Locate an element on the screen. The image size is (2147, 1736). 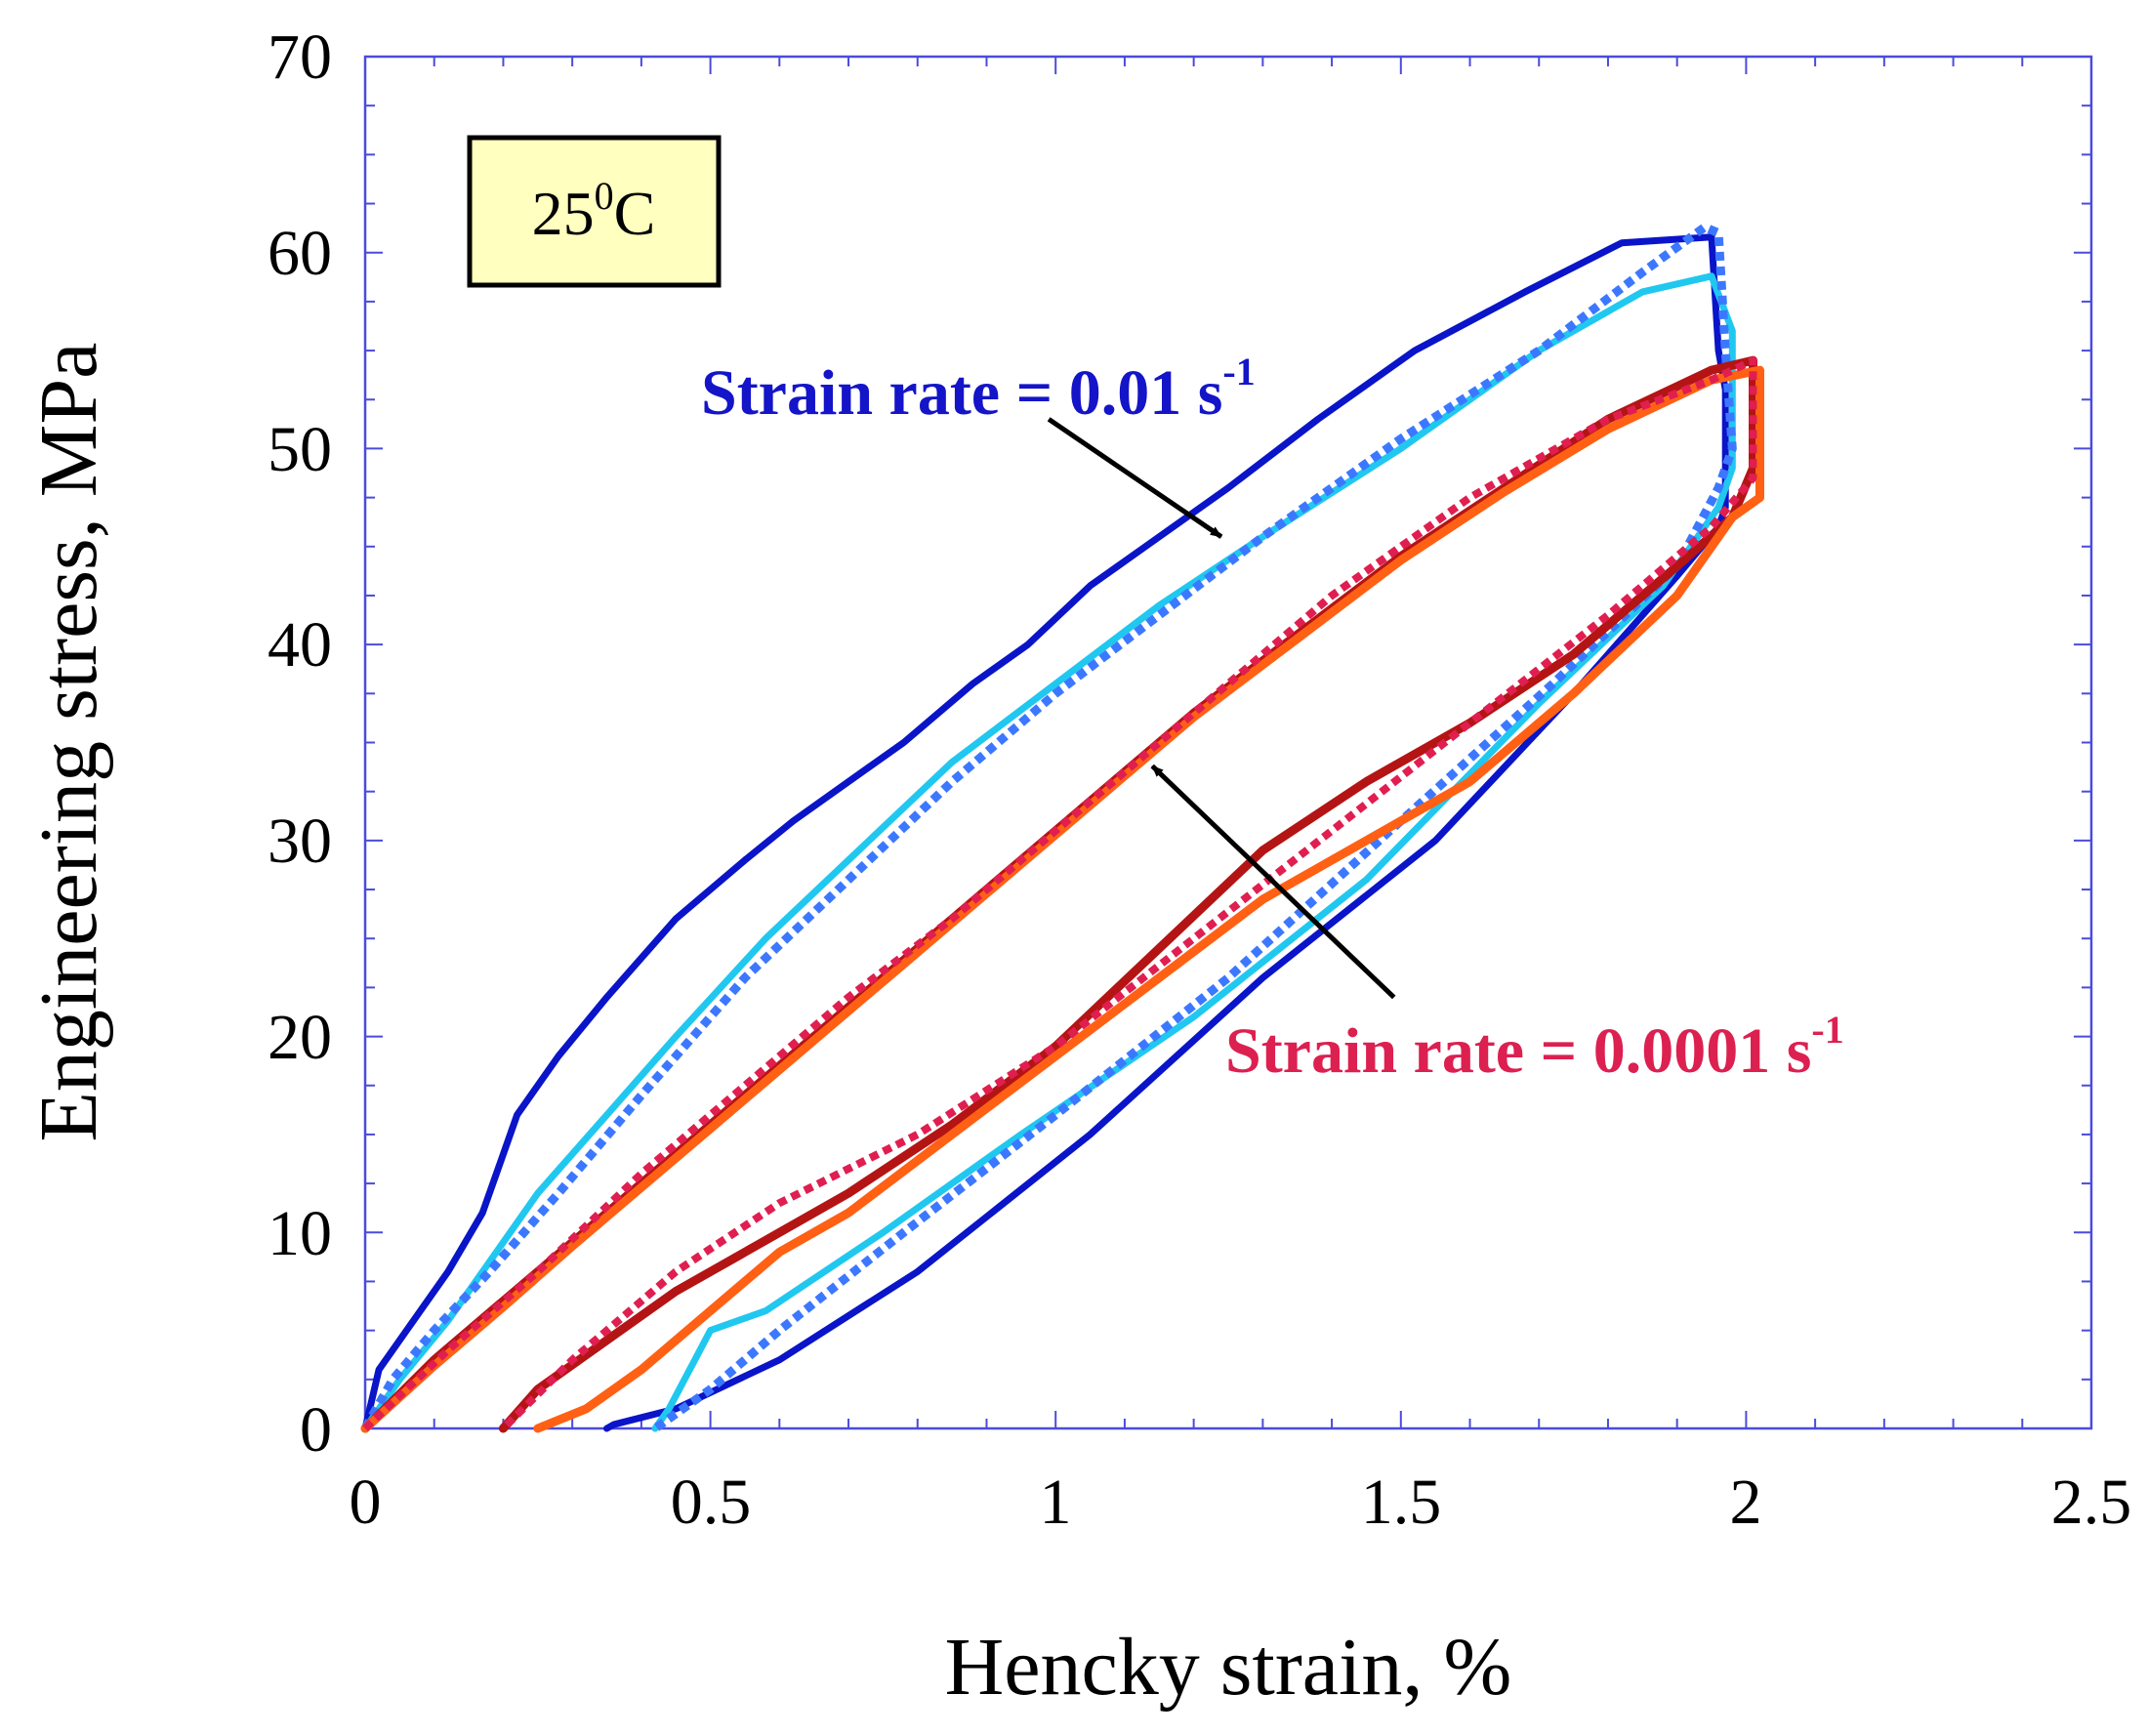
annotation-fast-rate-sup: -1 is located at coordinates (1238, 371).